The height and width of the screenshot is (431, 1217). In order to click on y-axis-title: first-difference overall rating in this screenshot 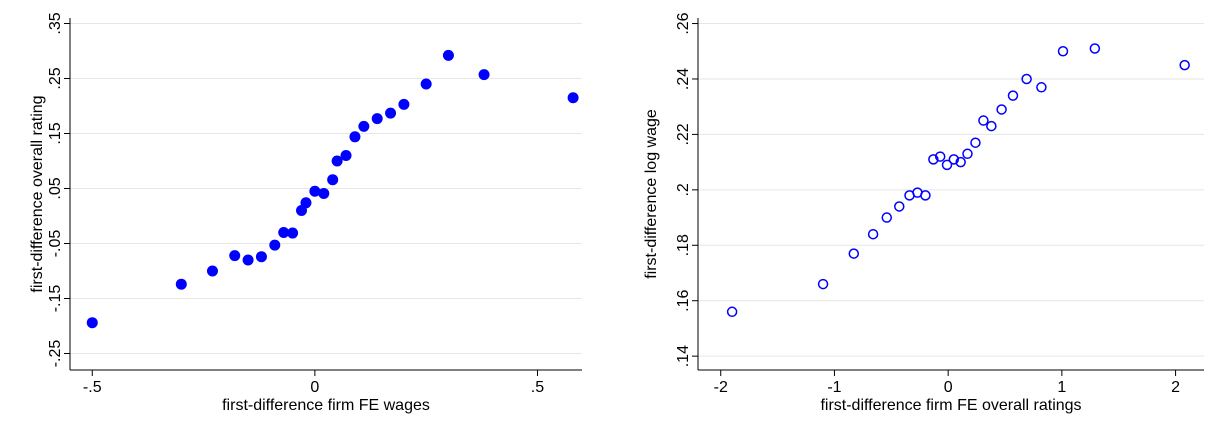, I will do `click(37, 193)`.